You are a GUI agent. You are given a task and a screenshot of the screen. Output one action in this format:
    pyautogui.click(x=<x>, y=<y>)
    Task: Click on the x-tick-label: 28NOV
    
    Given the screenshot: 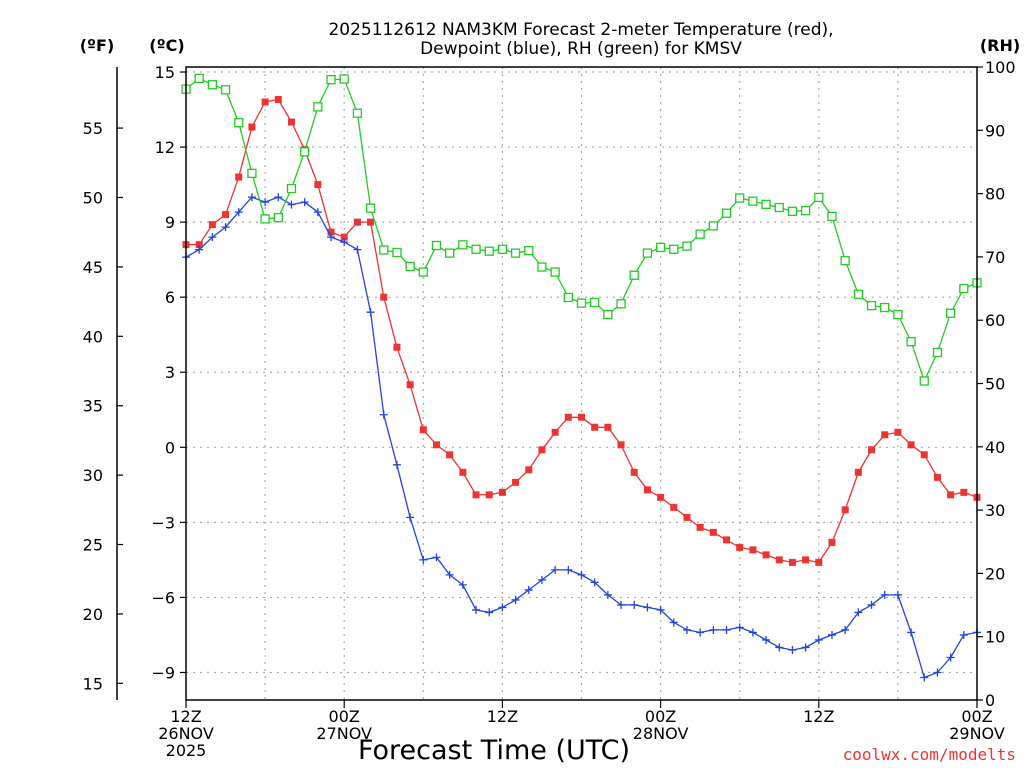 What is the action you would take?
    pyautogui.click(x=661, y=733)
    